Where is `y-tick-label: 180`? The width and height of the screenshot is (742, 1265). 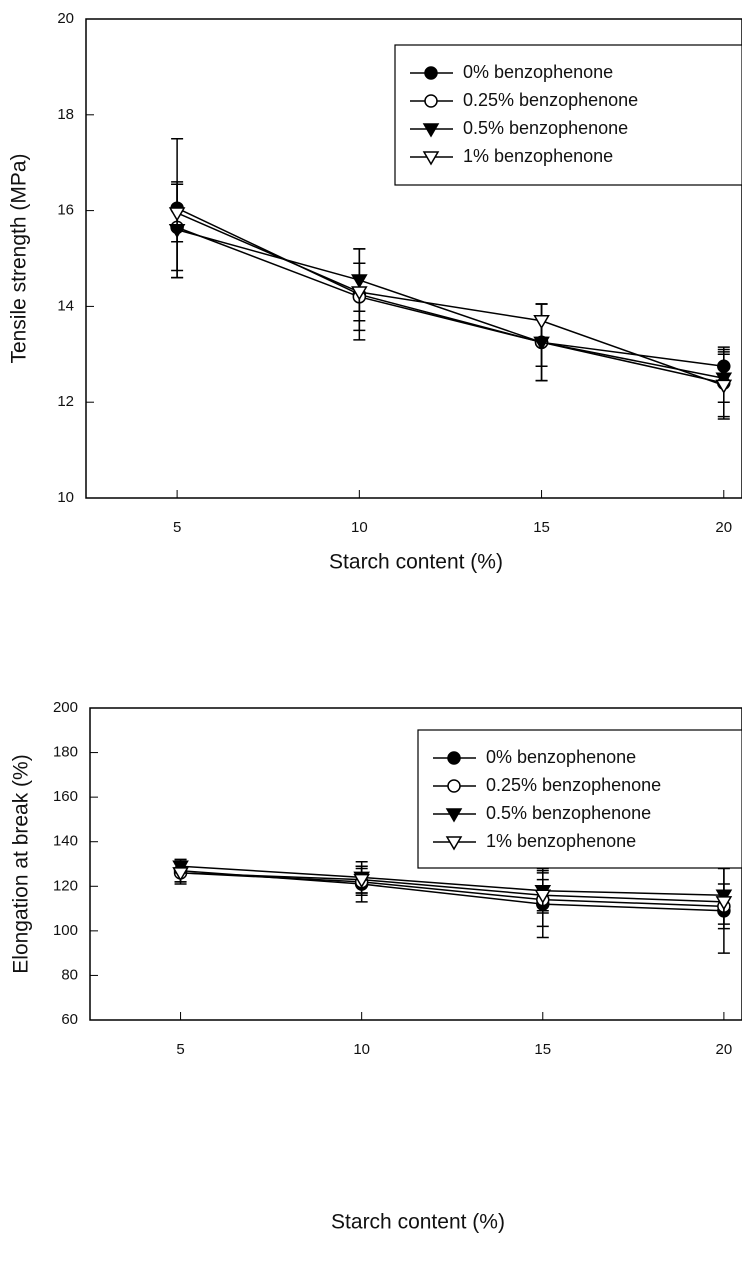 y-tick-label: 180 is located at coordinates (65, 752).